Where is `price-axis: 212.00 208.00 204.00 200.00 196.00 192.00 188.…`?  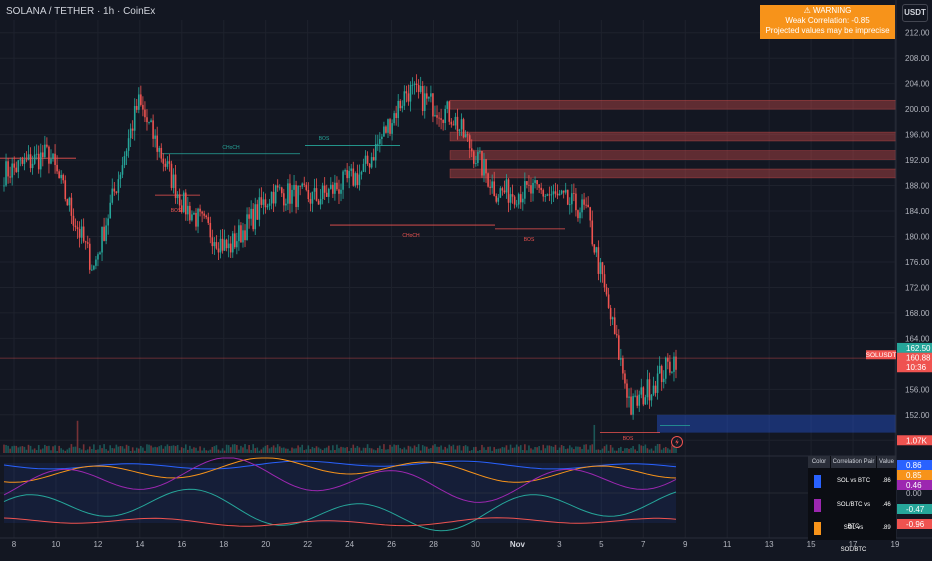
price-axis: 212.00 208.00 204.00 200.00 196.00 192.00 188.… is located at coordinates (899, 275).